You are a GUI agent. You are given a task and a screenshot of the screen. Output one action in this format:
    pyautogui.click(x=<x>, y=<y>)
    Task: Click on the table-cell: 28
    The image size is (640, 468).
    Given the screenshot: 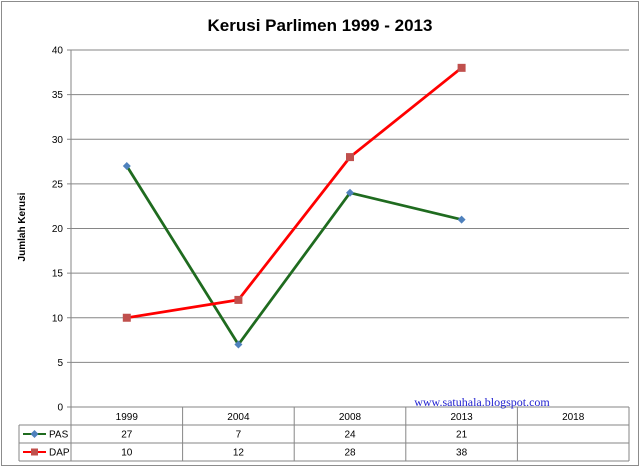 What is the action you would take?
    pyautogui.click(x=350, y=453)
    